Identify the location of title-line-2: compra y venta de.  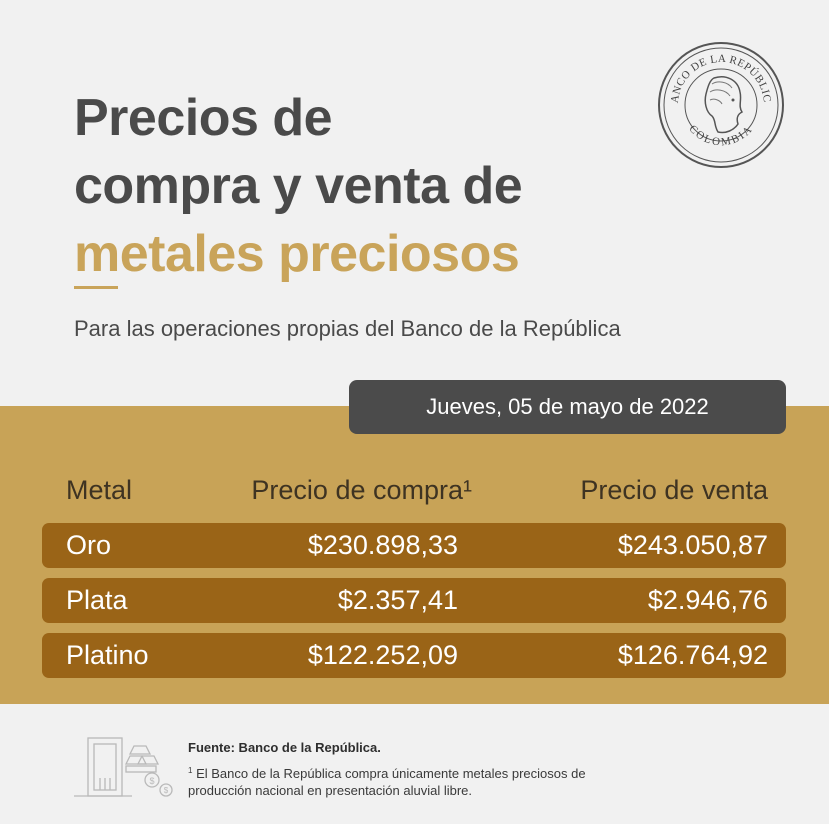
(298, 186).